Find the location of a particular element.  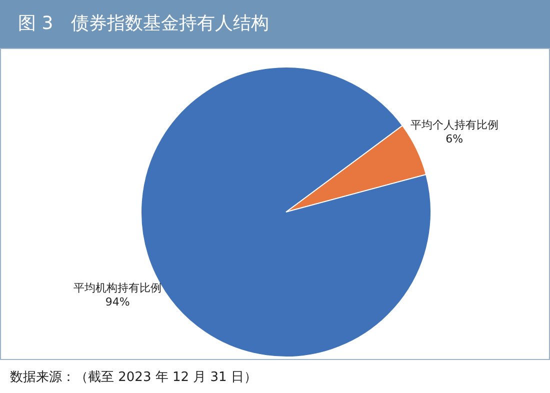

source-note: 数据来源：（截至 2023 年 12 月 31 日） is located at coordinates (133, 377).